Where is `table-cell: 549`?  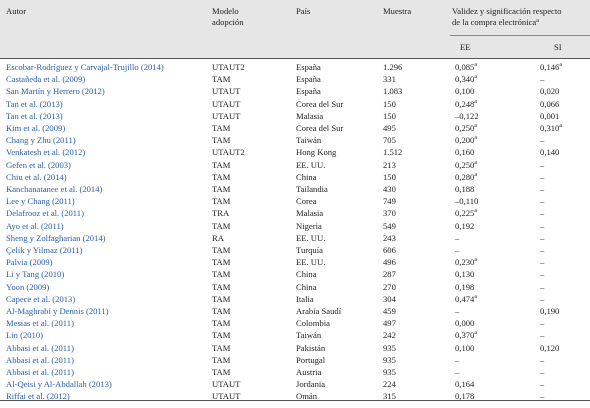 table-cell: 549 is located at coordinates (389, 225).